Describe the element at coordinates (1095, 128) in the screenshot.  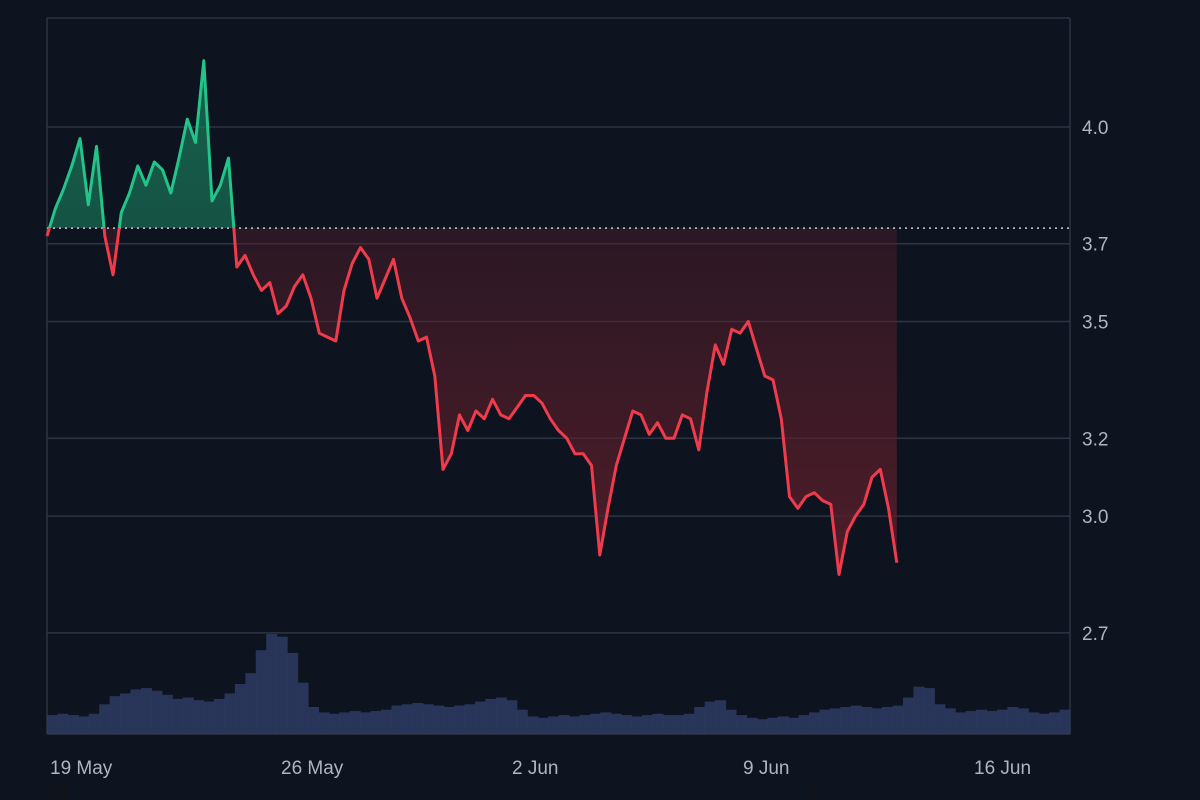
I see `y-tick-label: 4.0` at that location.